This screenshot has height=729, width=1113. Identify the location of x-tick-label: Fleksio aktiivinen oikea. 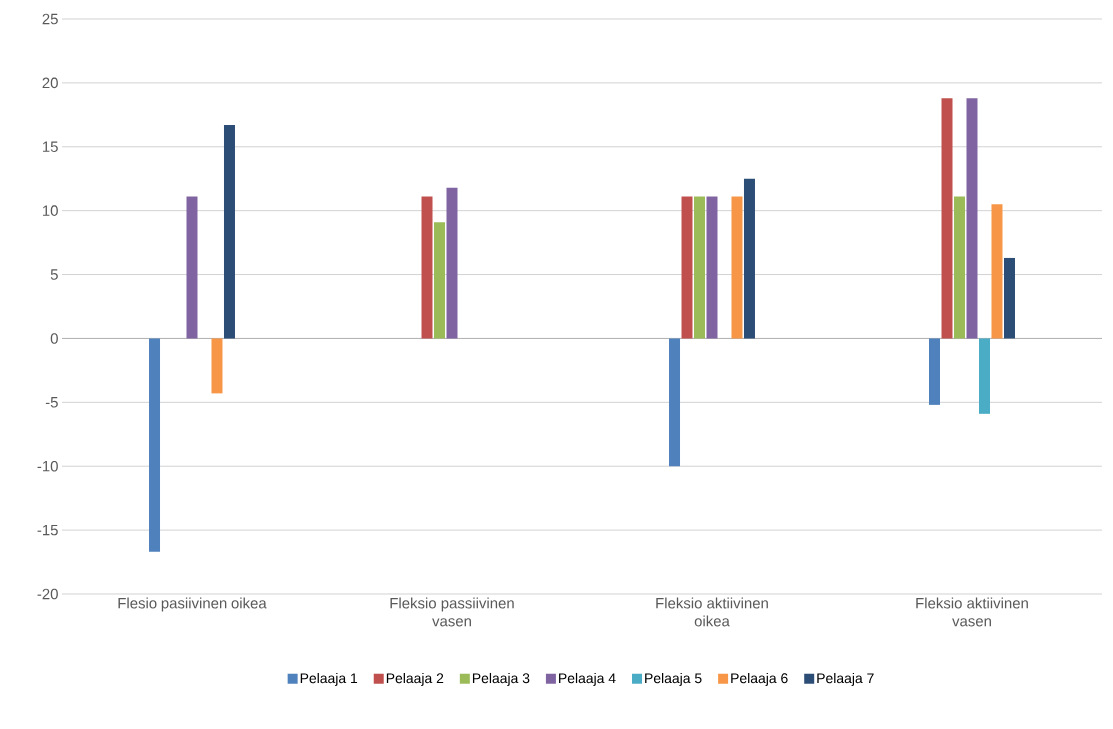
(712, 612).